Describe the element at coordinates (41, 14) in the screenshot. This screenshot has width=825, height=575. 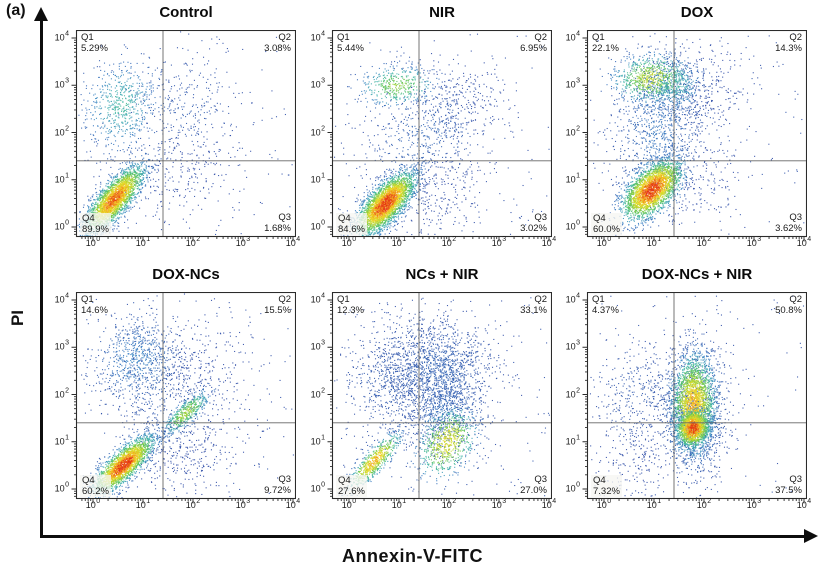
I see `y-axis-arrowhead-icon` at that location.